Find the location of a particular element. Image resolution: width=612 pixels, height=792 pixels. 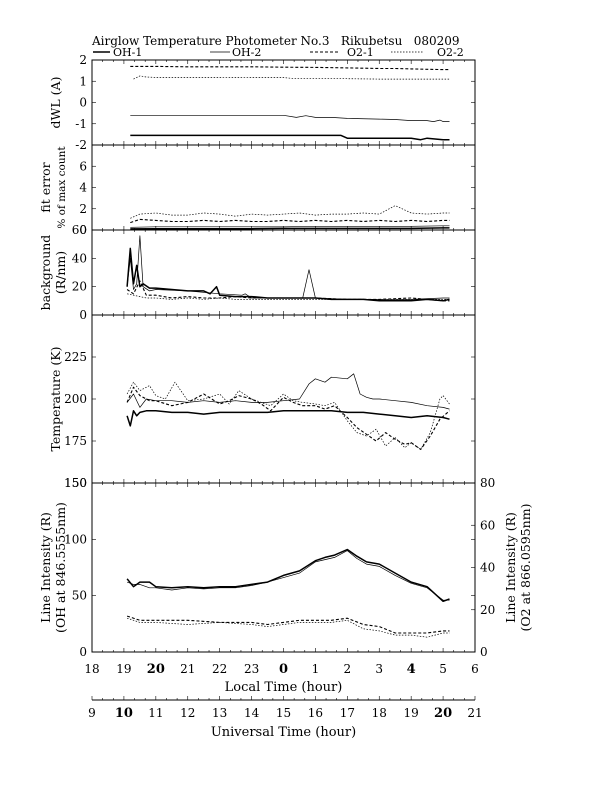

y-tick-label: 4 is located at coordinates (83, 188).